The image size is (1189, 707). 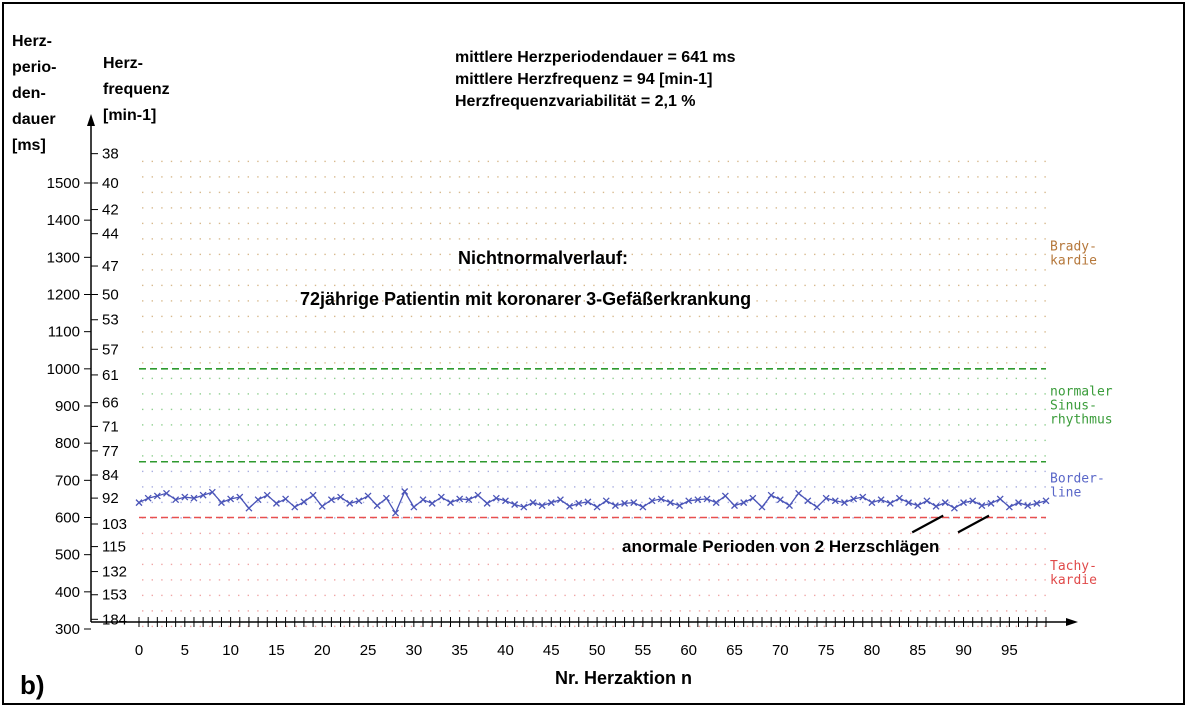 What do you see at coordinates (1073, 573) in the screenshot?
I see `zone-label: Tachy-kardie` at bounding box center [1073, 573].